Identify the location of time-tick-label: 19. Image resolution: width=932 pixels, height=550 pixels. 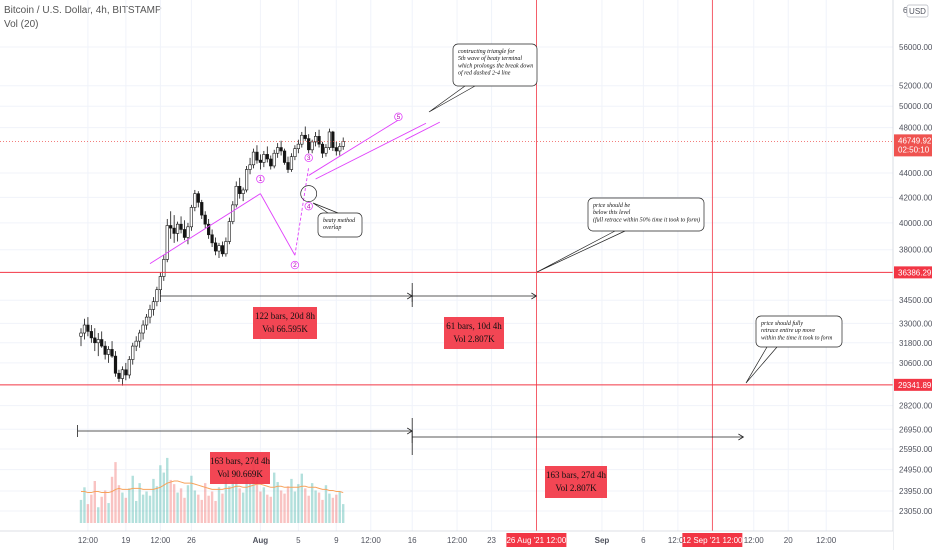
(125, 540).